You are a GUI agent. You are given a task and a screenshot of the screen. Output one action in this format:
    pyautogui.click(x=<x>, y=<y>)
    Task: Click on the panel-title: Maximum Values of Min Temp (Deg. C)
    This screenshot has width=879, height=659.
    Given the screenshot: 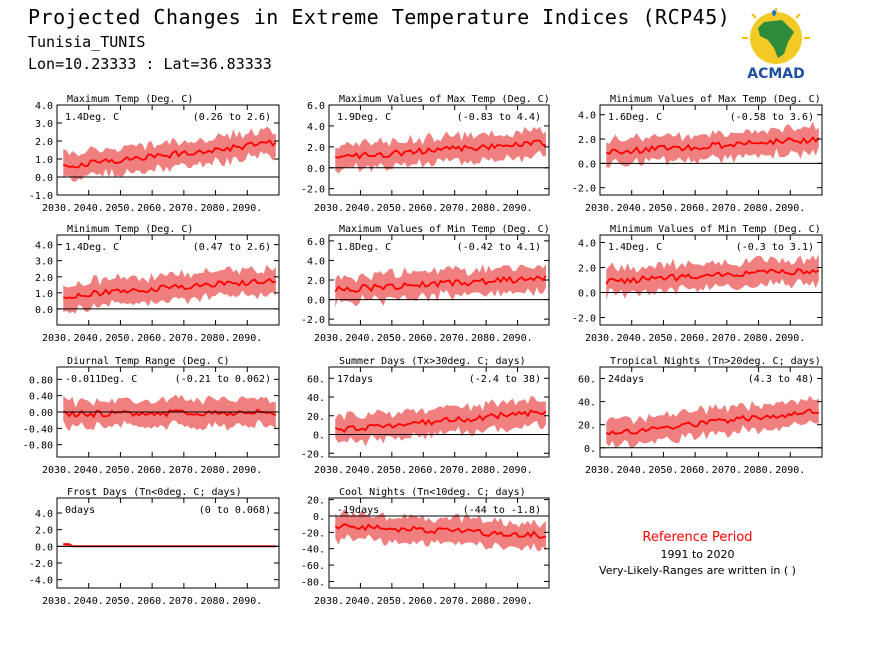 What is the action you would take?
    pyautogui.click(x=444, y=229)
    